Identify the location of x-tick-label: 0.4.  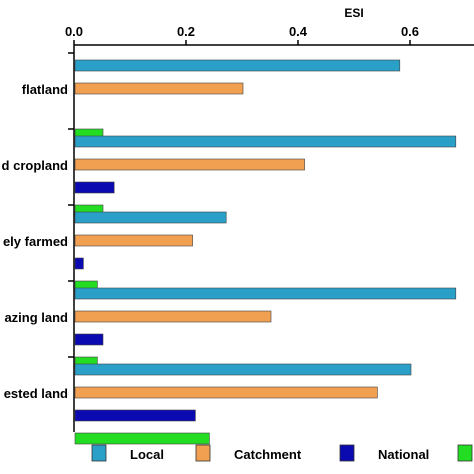
(298, 31).